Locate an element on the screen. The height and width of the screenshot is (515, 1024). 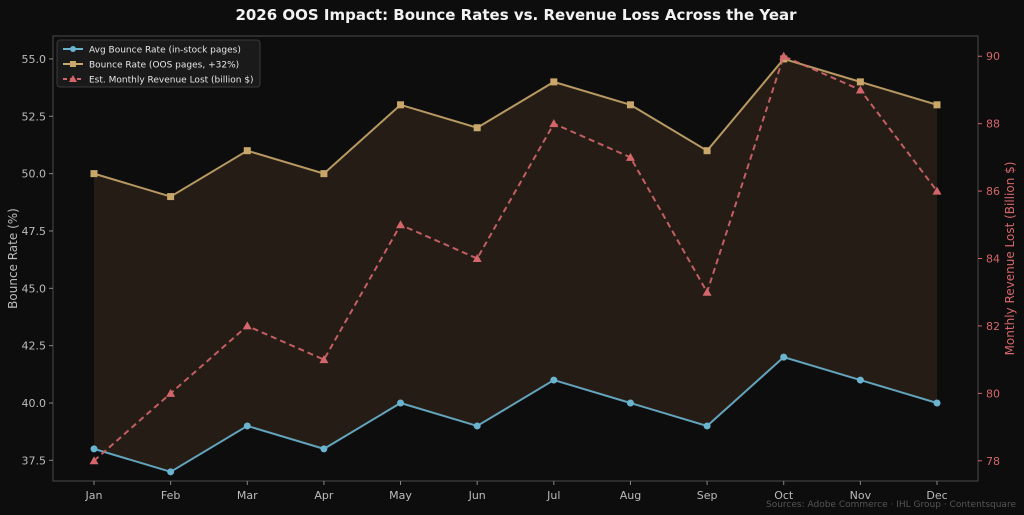
x-tick-label: Apr is located at coordinates (324, 495).